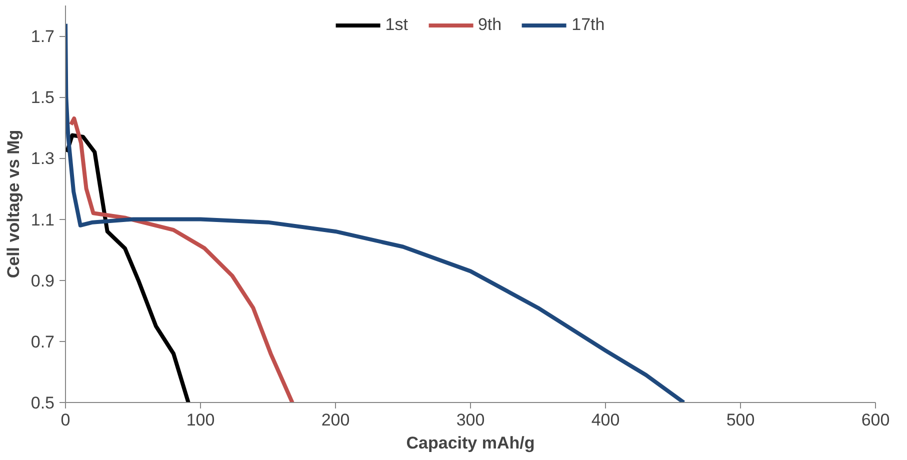 This screenshot has width=907, height=460. Describe the element at coordinates (128, 267) in the screenshot. I see `line-series` at that location.